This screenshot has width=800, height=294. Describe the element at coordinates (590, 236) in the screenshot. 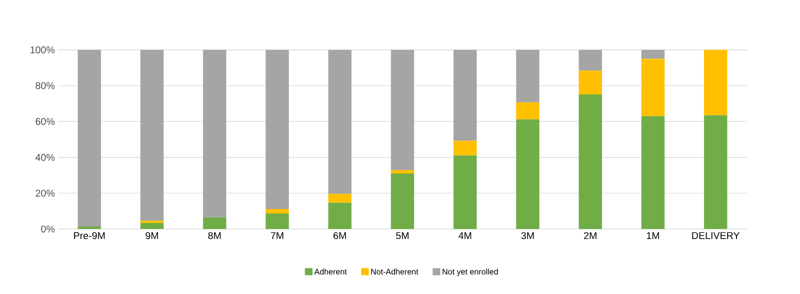

I see `x-tick-label: 2M` at that location.